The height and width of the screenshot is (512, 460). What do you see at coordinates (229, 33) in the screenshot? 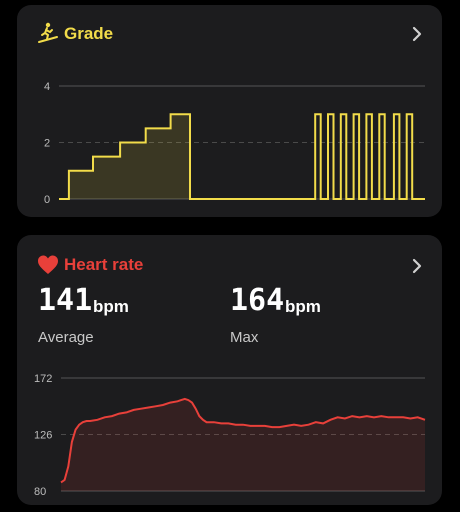
I see `grade-card-header: Grade` at bounding box center [229, 33].